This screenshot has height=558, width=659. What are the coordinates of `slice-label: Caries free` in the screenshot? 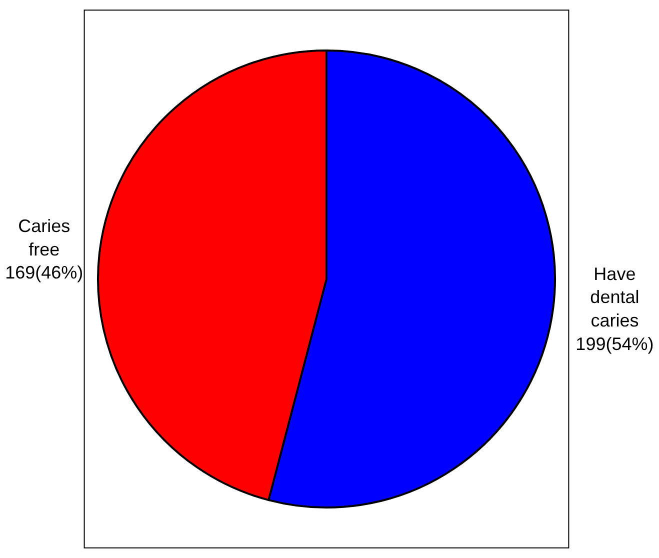 It's located at (44, 238).